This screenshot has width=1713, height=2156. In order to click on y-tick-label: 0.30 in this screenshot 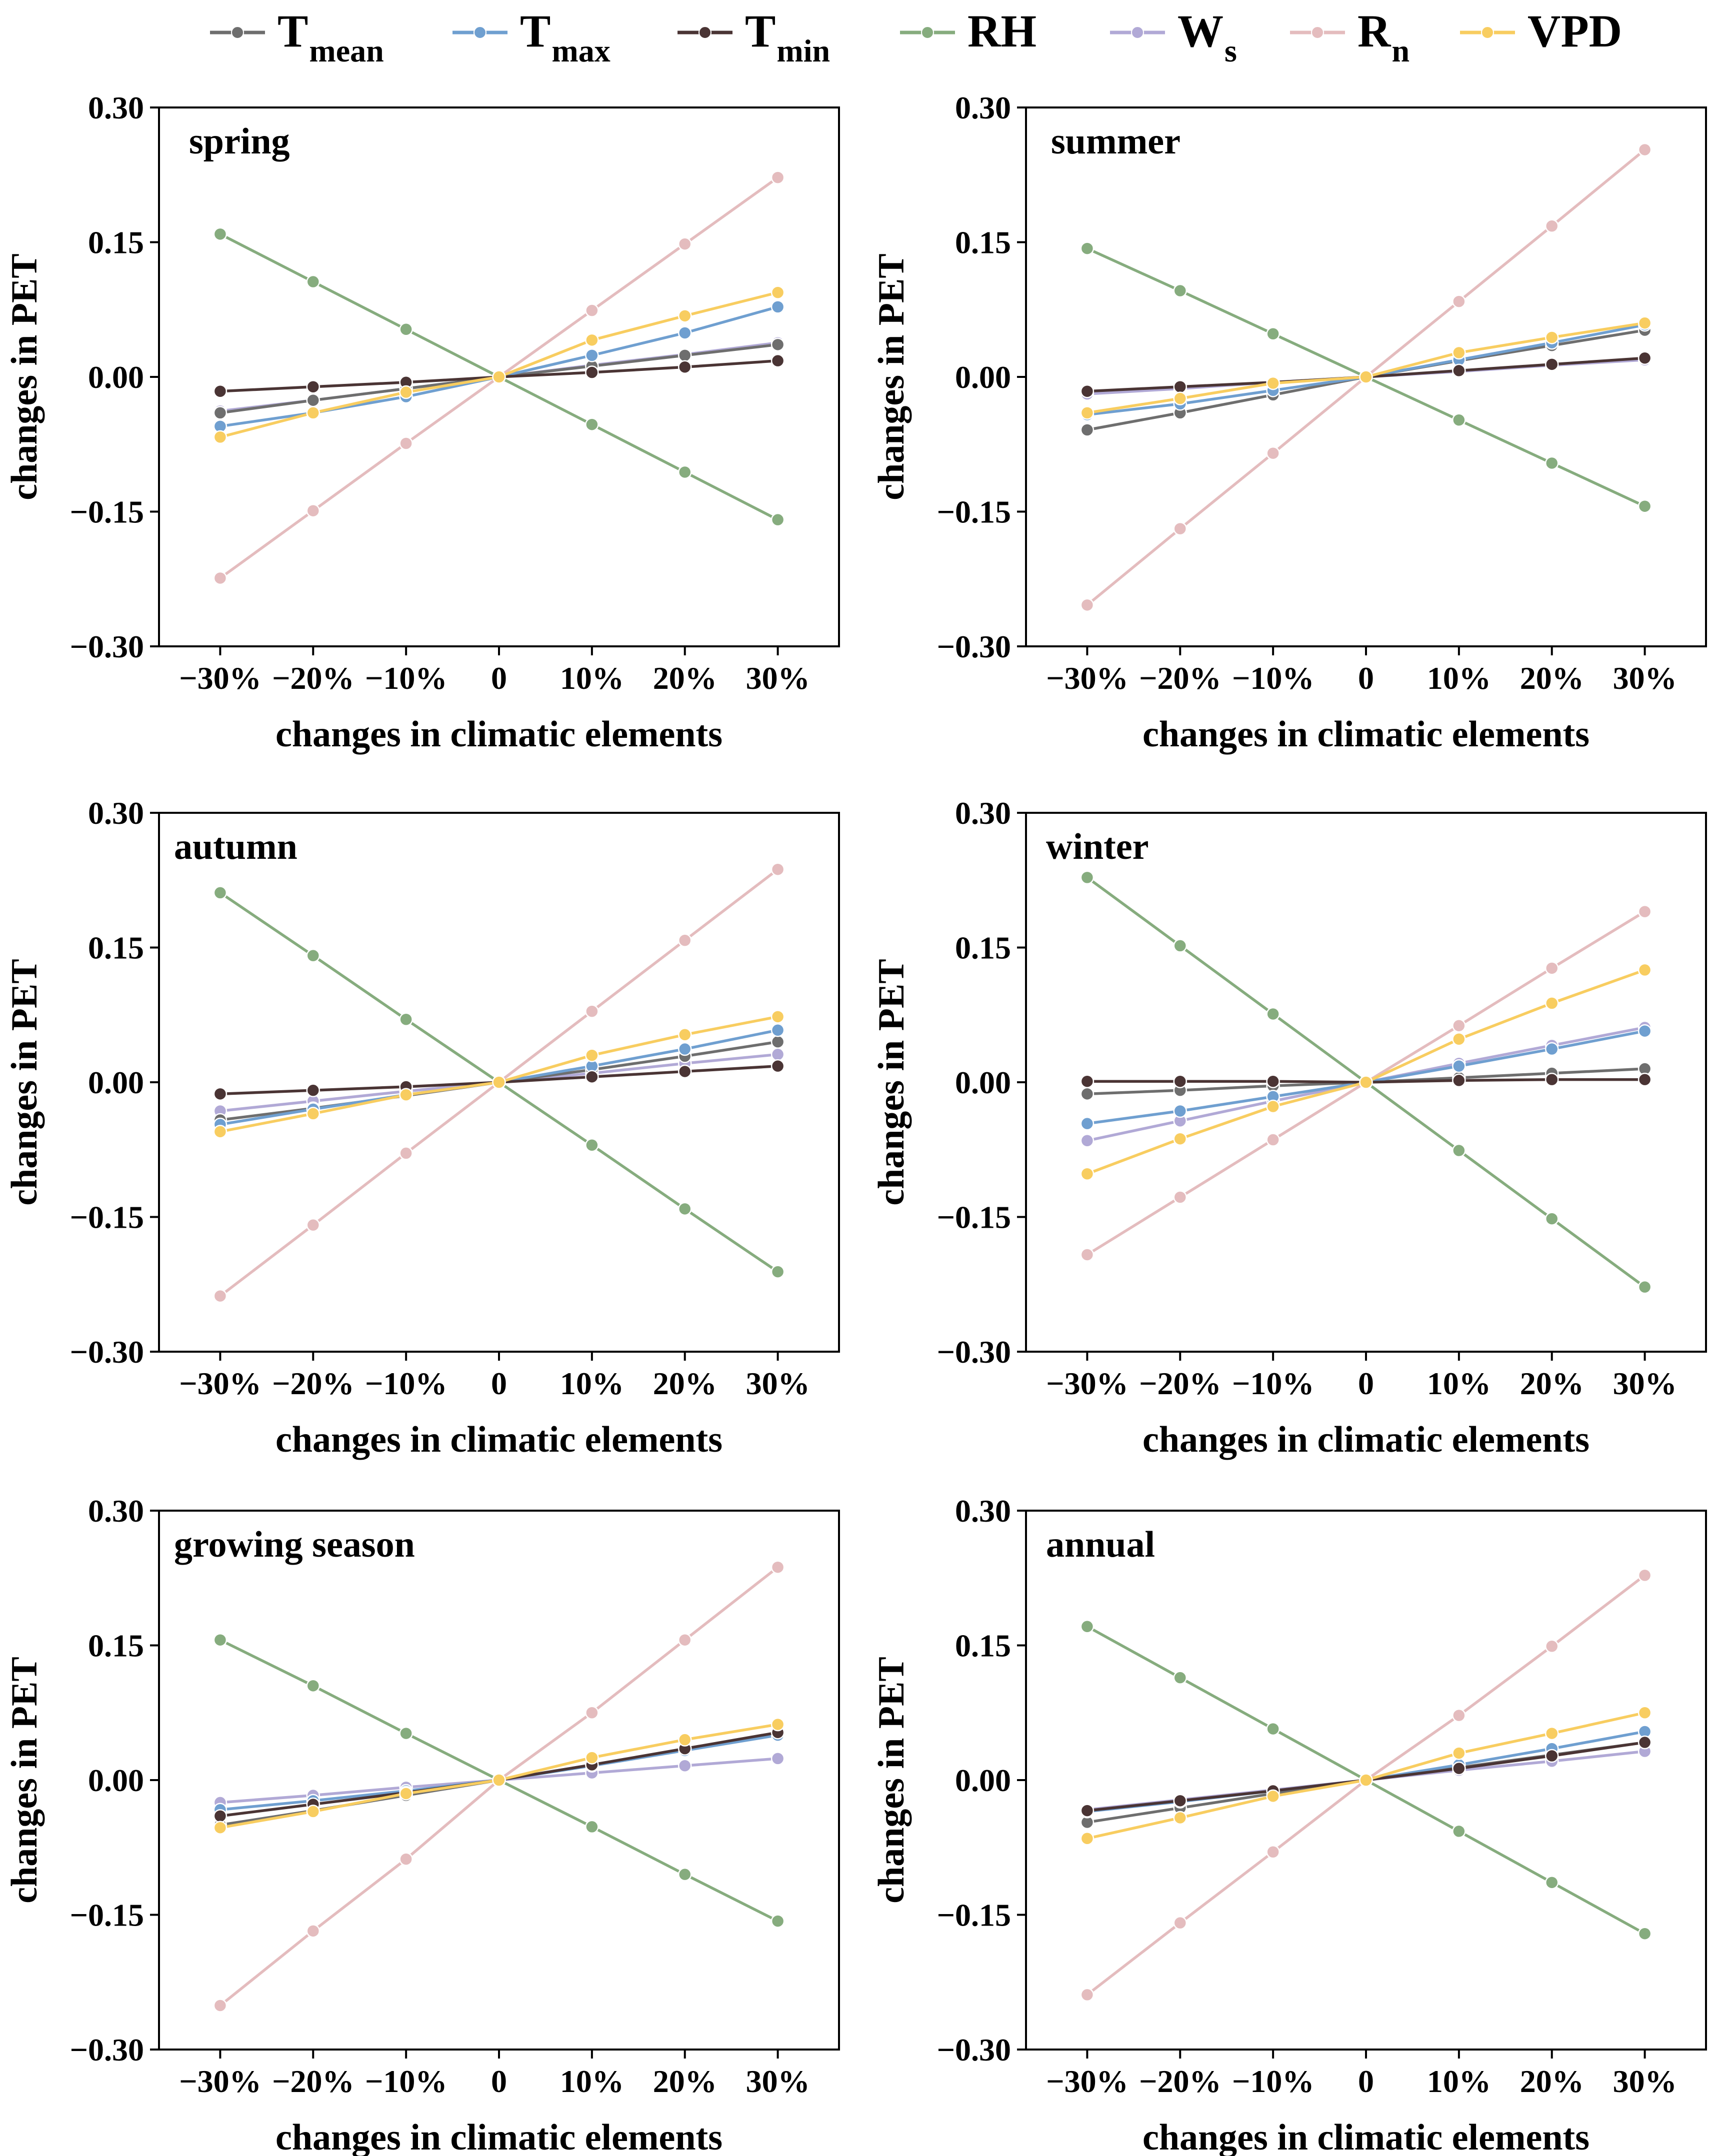, I will do `click(116, 813)`.